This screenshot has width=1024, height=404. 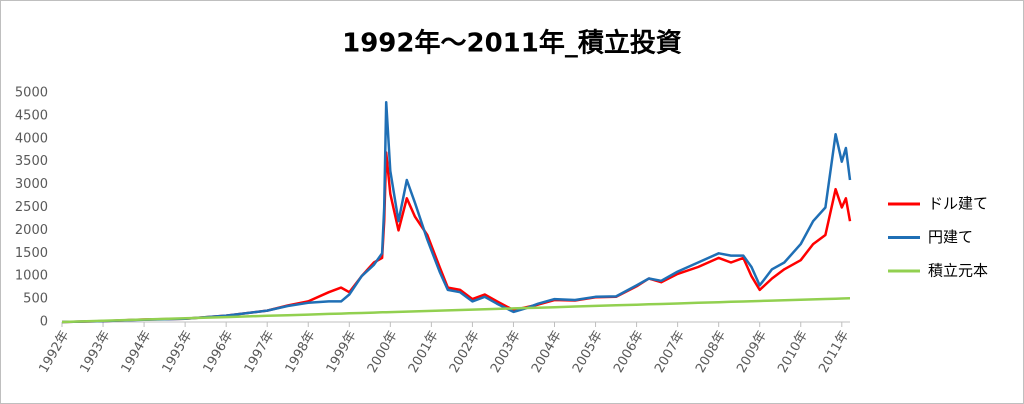 What do you see at coordinates (950, 237) in the screenshot?
I see `legend-label: 円建て` at bounding box center [950, 237].